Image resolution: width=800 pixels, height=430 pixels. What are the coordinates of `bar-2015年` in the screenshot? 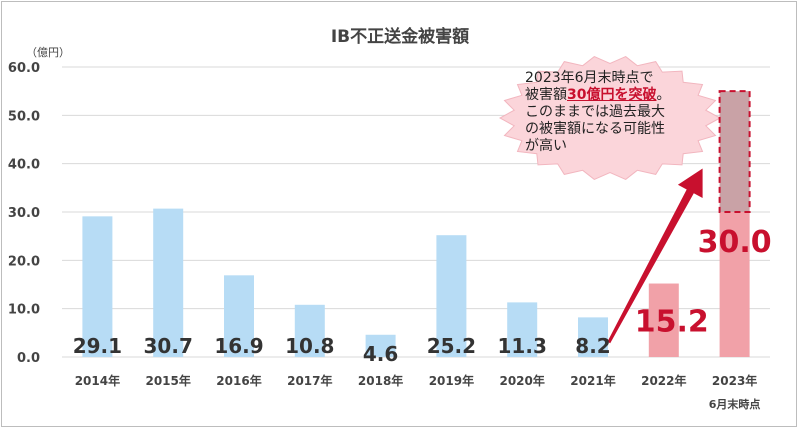 It's located at (168, 282).